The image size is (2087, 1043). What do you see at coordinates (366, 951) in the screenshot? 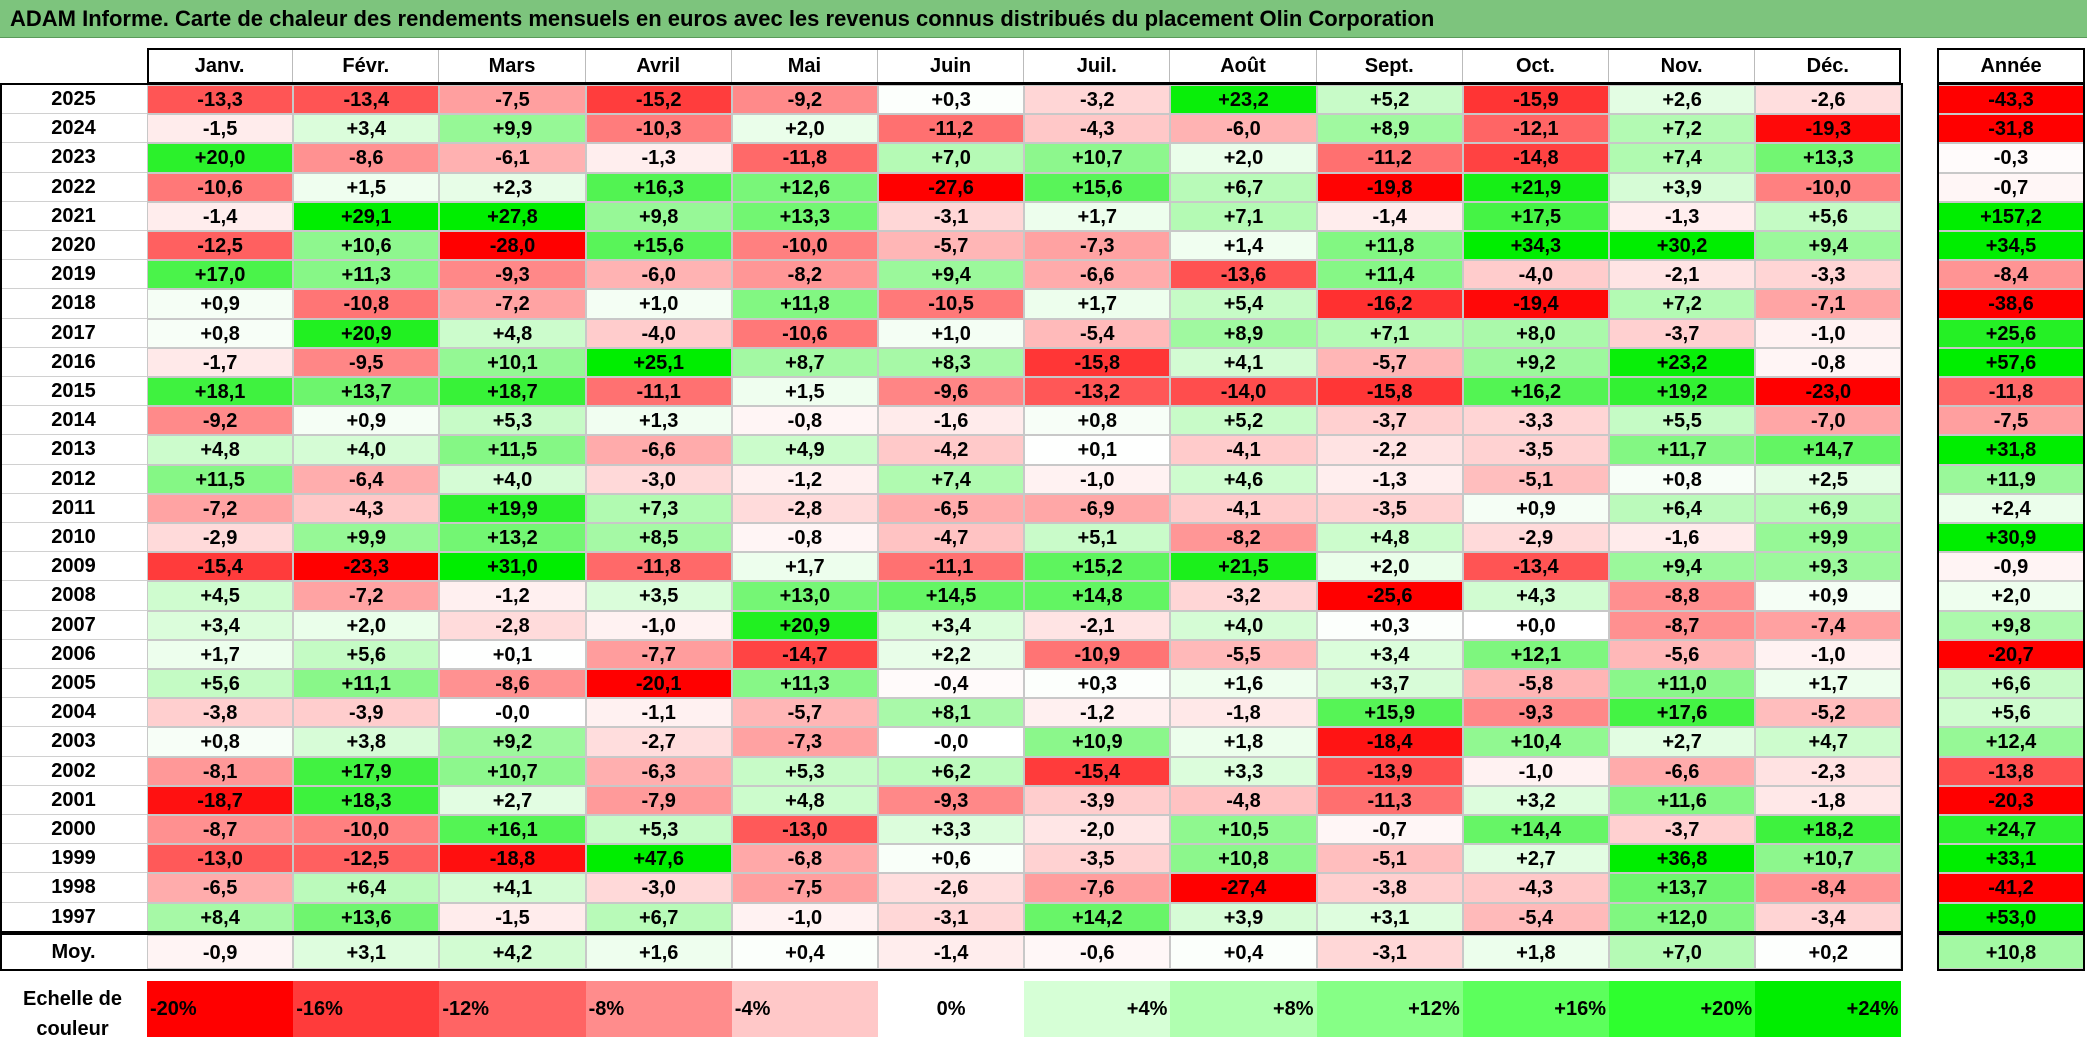
I see `average-cell: +3,1` at bounding box center [366, 951].